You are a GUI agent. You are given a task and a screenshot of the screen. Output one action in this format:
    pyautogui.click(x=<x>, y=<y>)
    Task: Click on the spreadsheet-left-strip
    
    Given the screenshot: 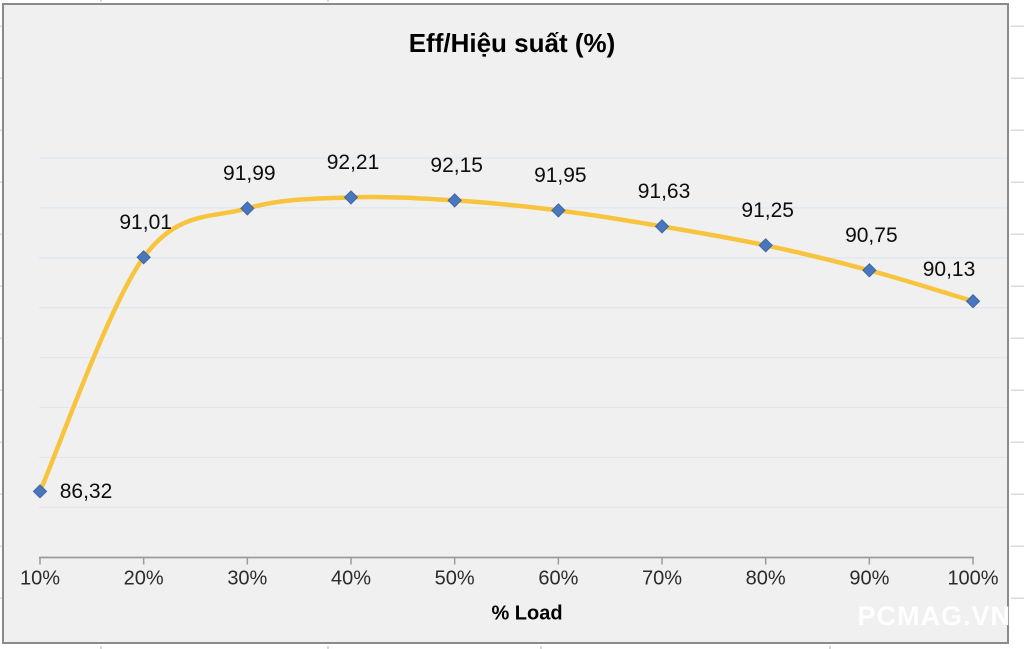 What is the action you would take?
    pyautogui.click(x=1, y=324)
    